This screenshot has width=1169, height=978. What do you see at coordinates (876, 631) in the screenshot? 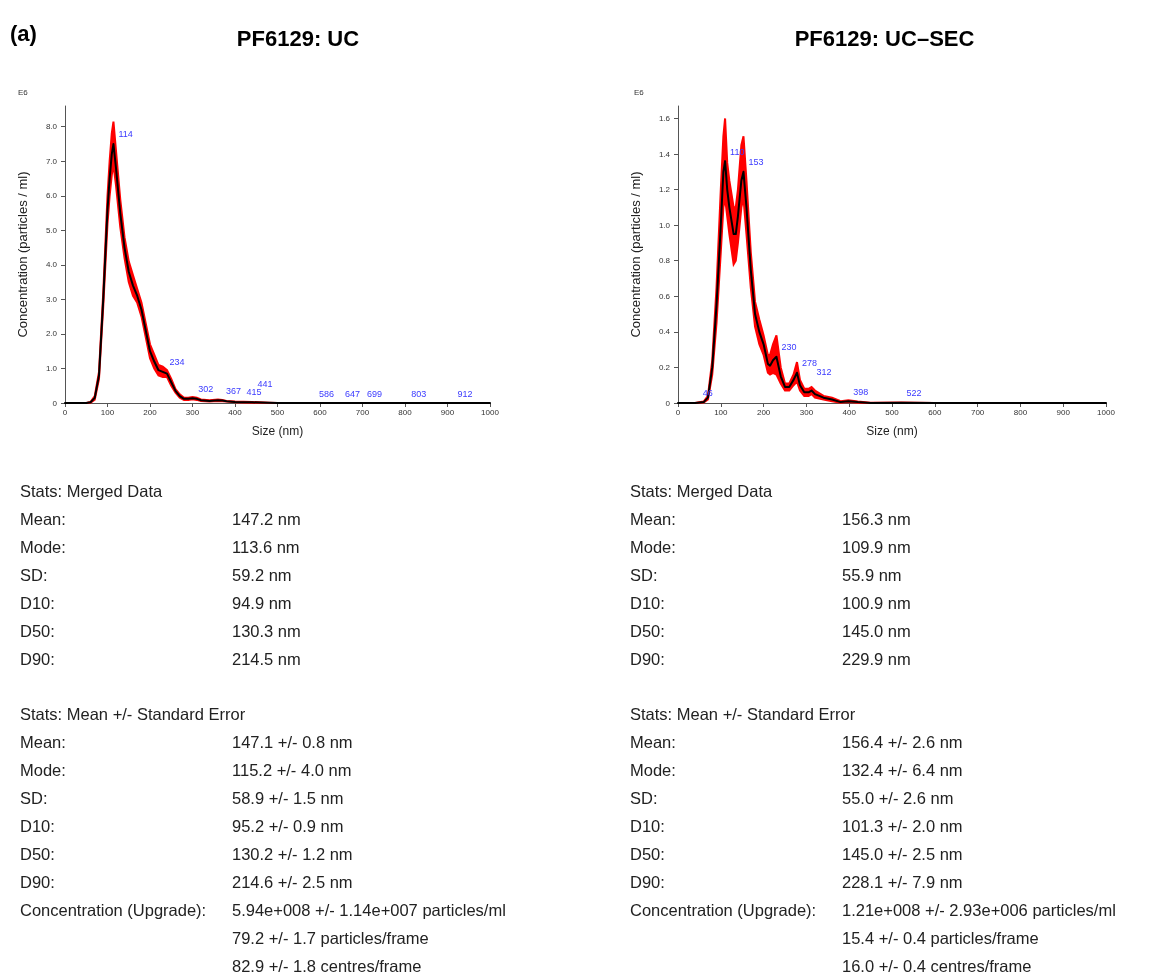
I see `text: 145.0 nm` at bounding box center [876, 631].